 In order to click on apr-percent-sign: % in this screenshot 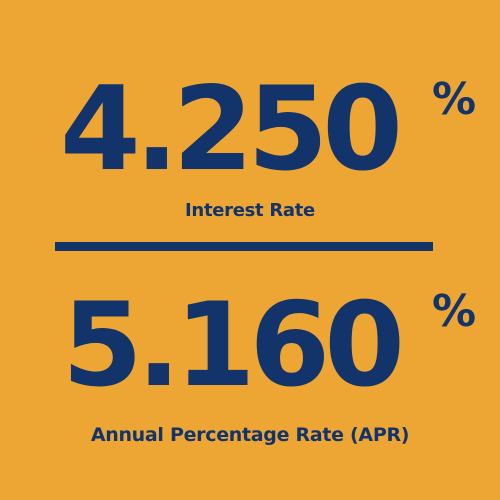, I will do `click(454, 311)`.